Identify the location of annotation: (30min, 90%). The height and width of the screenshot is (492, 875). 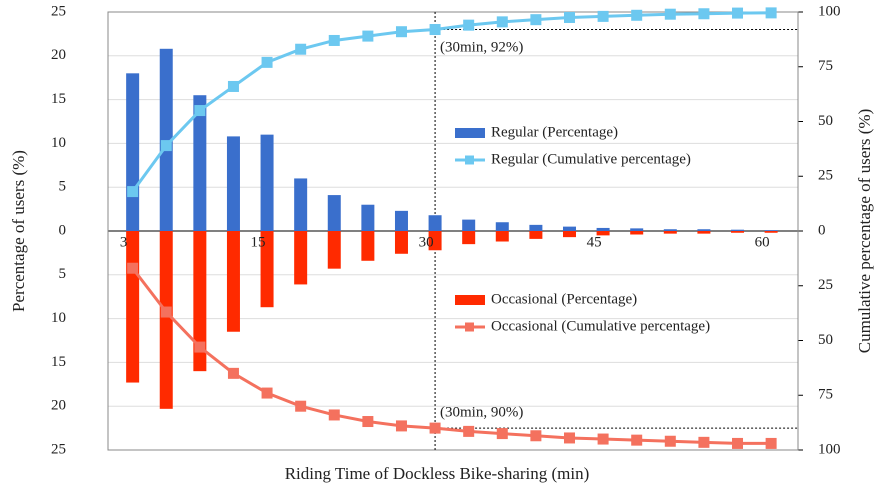
(481, 412).